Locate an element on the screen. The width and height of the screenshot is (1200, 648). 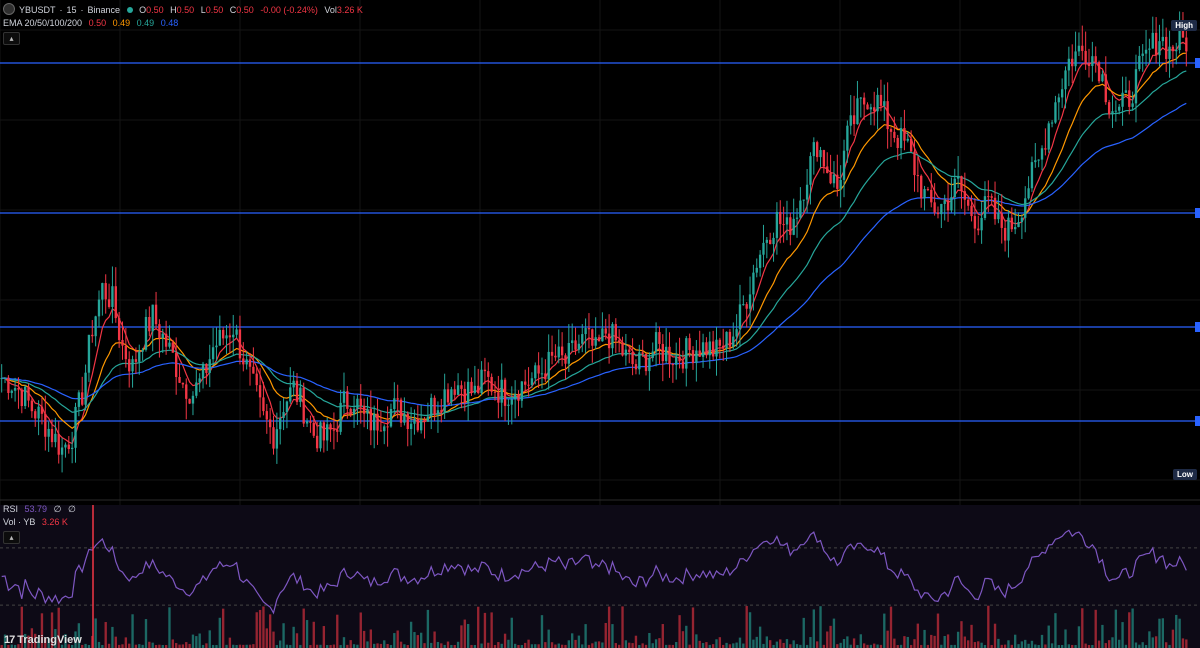
symbol-name: YBUSDT is located at coordinates (37, 10).